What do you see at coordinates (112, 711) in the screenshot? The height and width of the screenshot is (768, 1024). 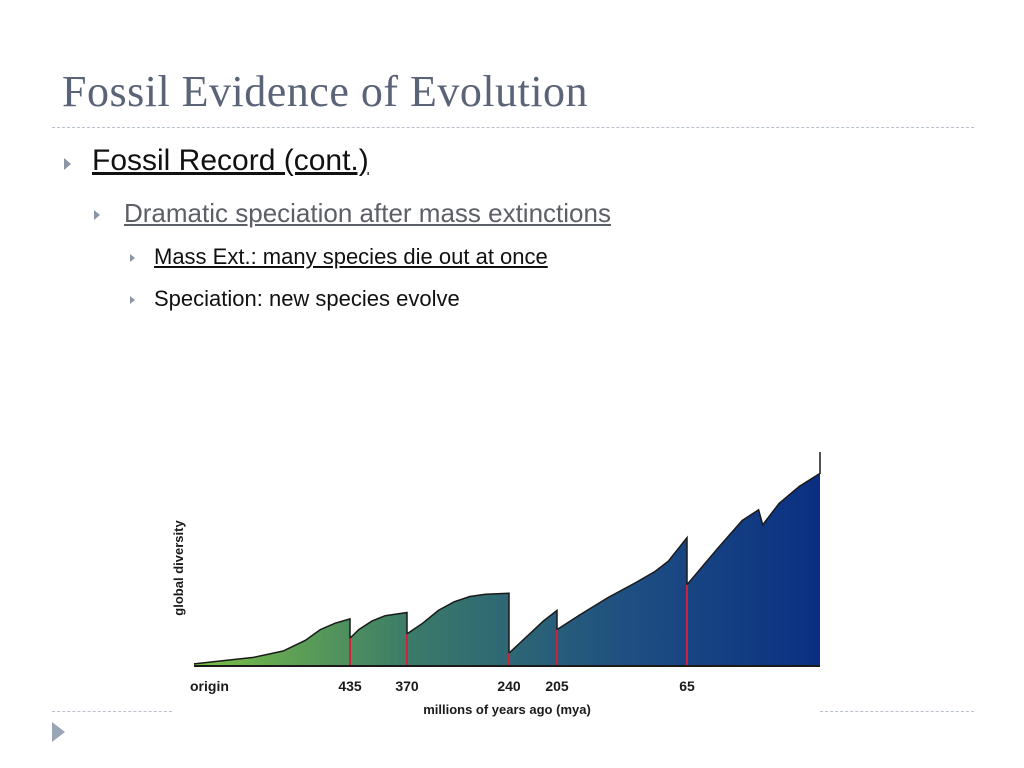 I see `footer-divider-left` at bounding box center [112, 711].